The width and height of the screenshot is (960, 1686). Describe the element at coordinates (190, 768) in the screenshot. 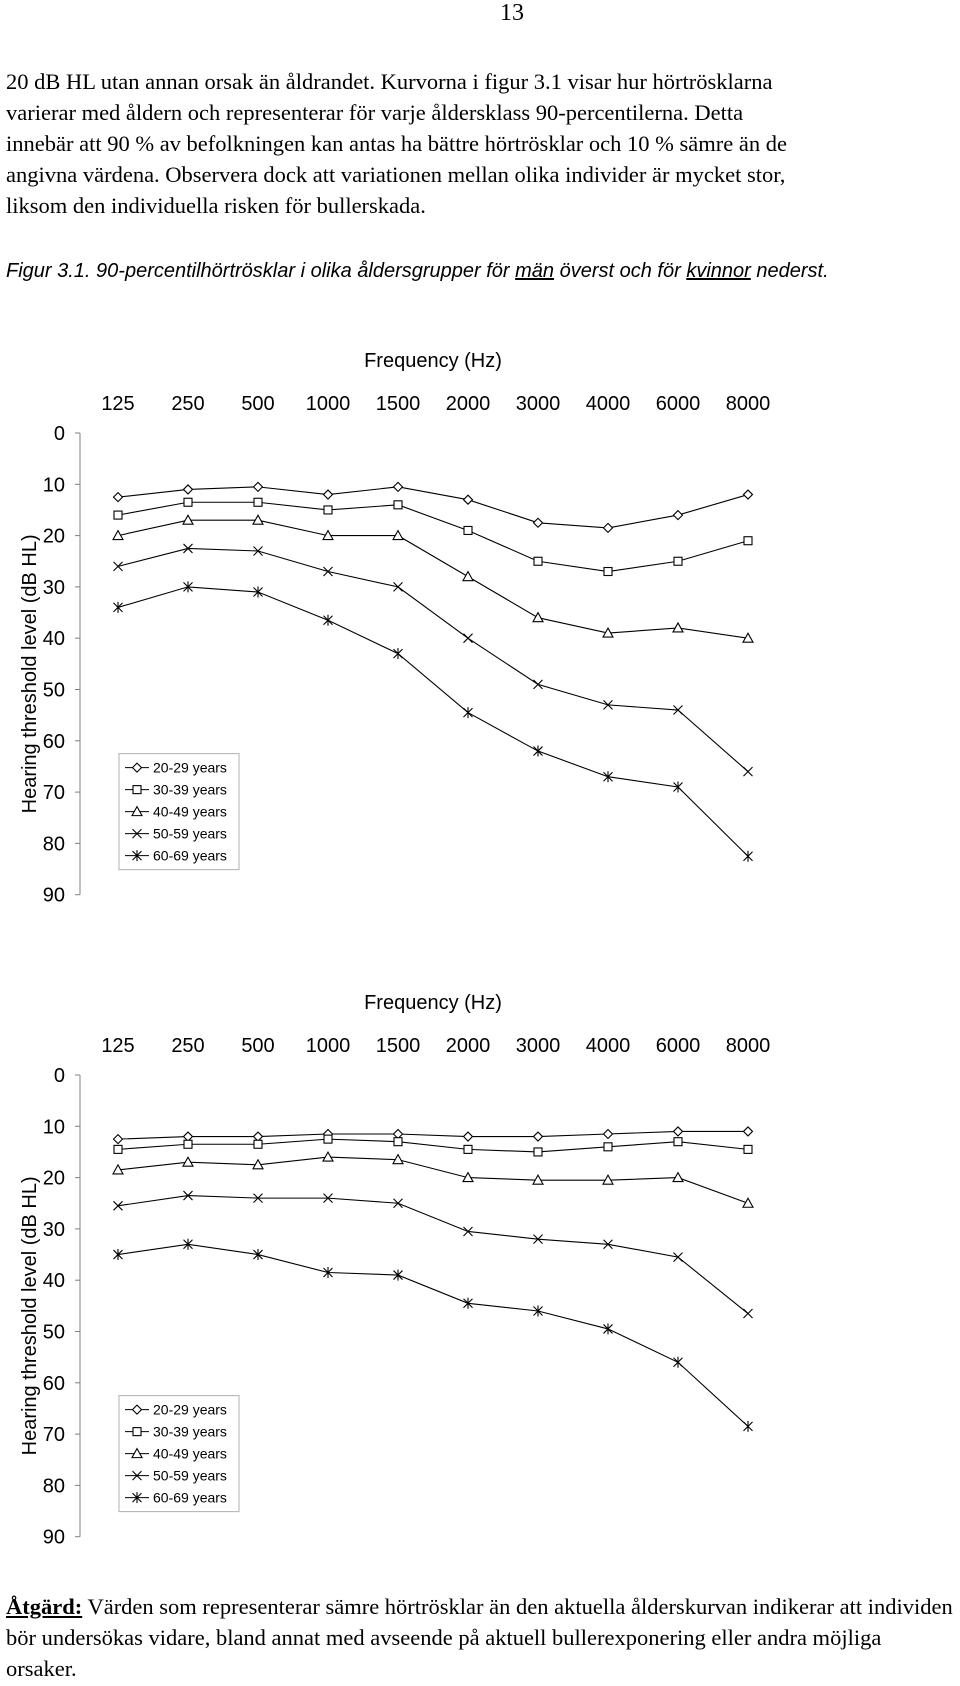

I see `legend-label: 20-29 years` at that location.